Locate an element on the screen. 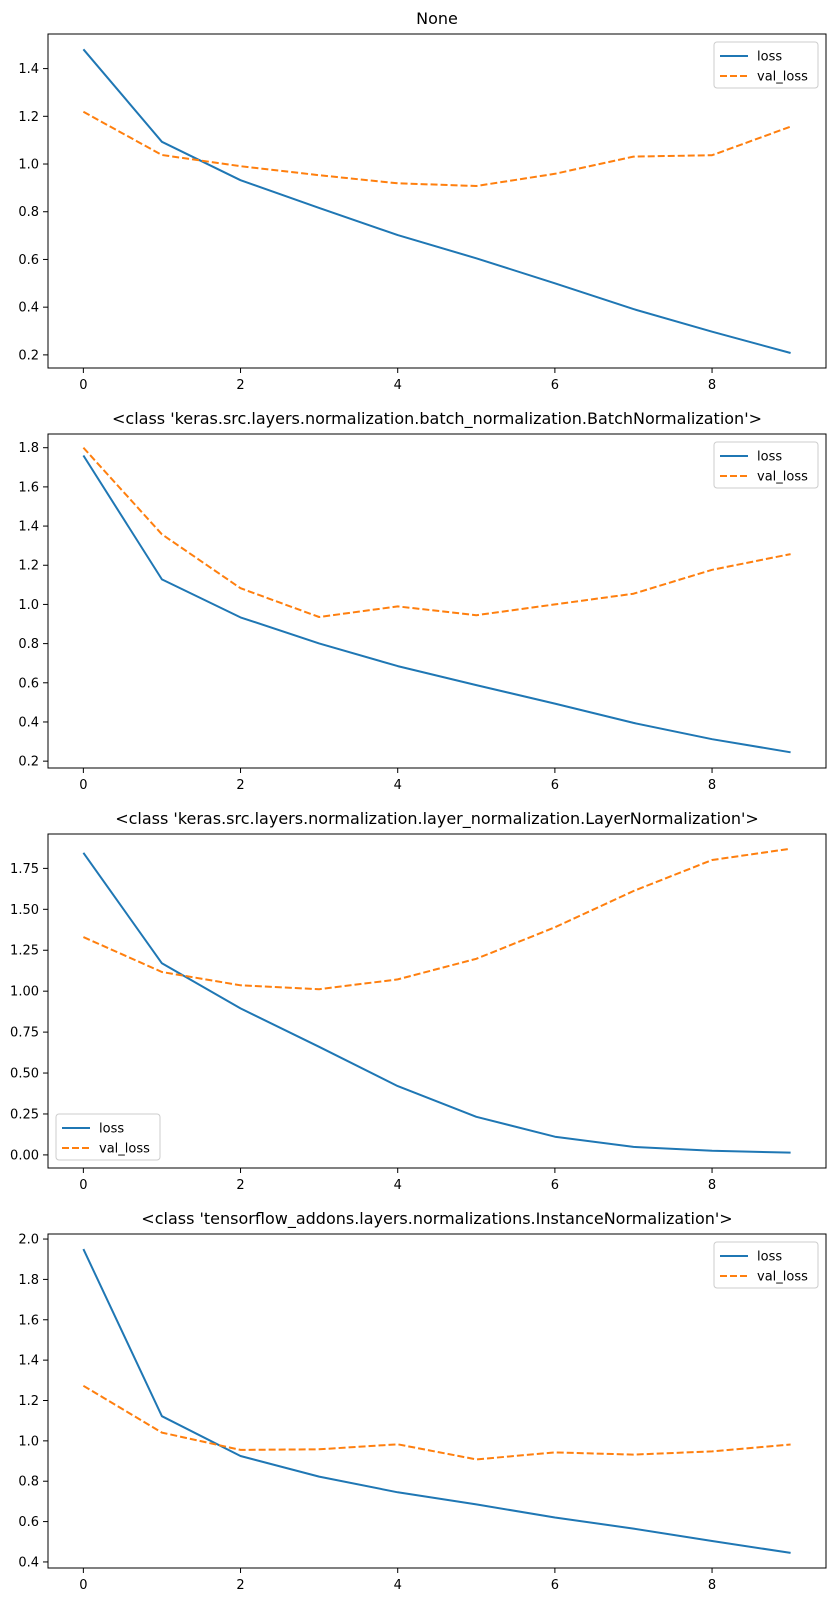 Image resolution: width=835 pixels, height=1606 pixels. y-tick-label: 2.0 is located at coordinates (28, 1240).